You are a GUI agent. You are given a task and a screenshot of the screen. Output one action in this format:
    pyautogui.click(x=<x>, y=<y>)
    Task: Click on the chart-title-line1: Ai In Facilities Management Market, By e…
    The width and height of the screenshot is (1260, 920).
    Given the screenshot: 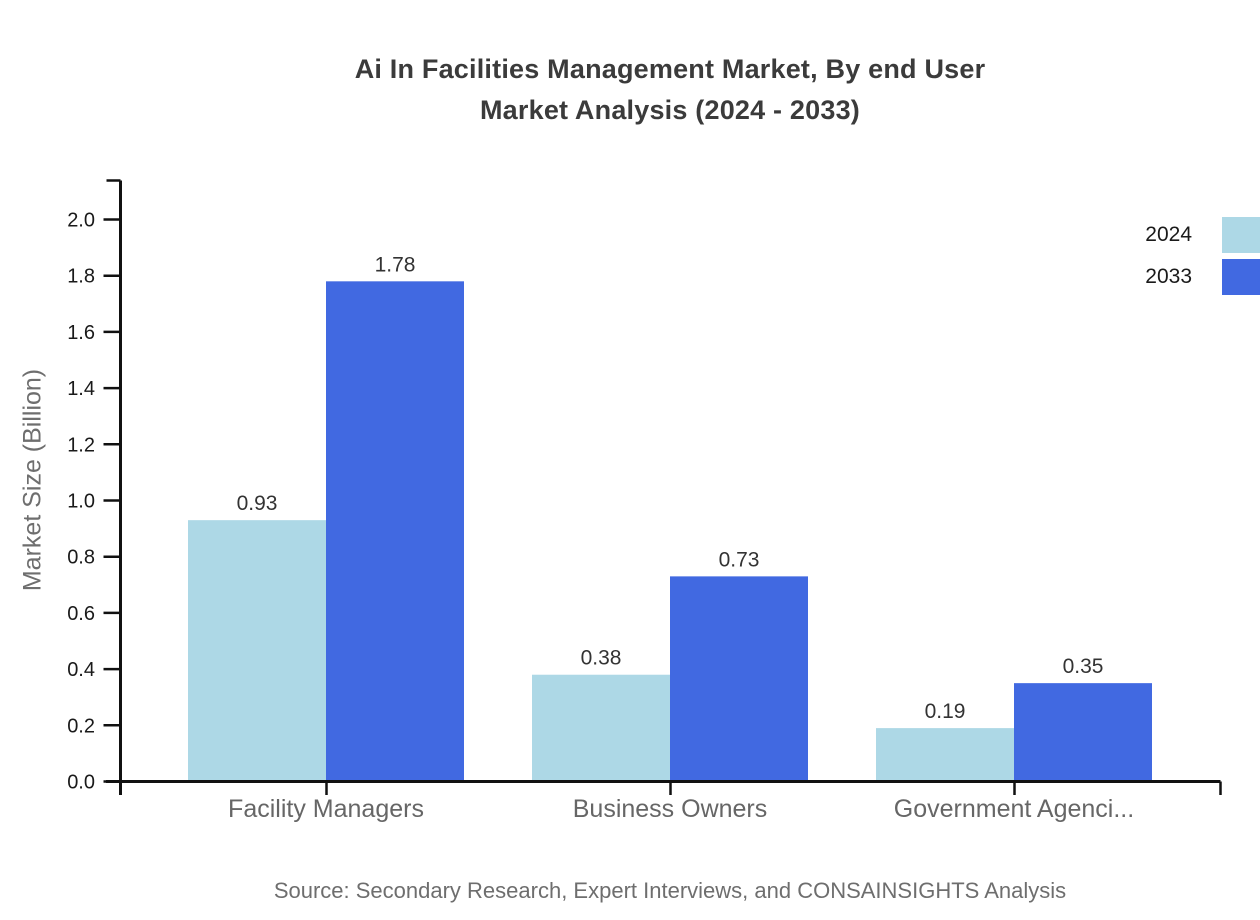 What is the action you would take?
    pyautogui.click(x=670, y=69)
    